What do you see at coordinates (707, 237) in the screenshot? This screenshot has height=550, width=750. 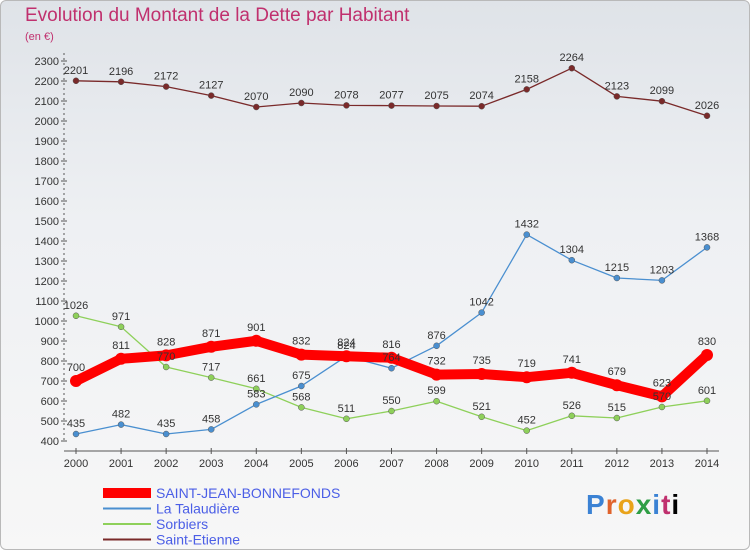 I see `data-label: 1368` at bounding box center [707, 237].